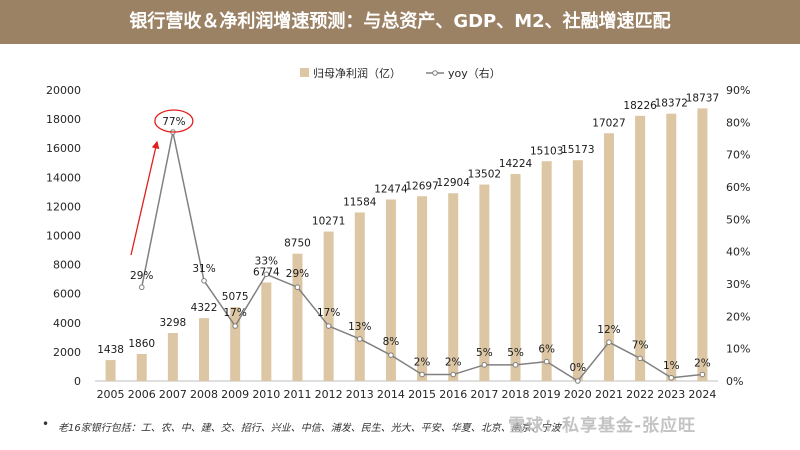  Describe the element at coordinates (297, 394) in the screenshot. I see `x-tick-label: 2011` at that location.